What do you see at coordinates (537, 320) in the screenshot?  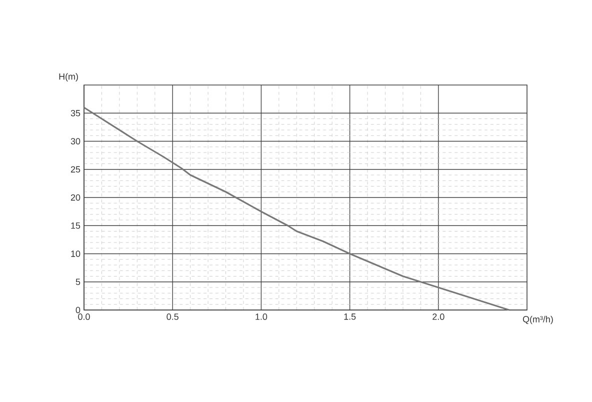 I see `x-axis-title: Q(m³/h)` at bounding box center [537, 320].